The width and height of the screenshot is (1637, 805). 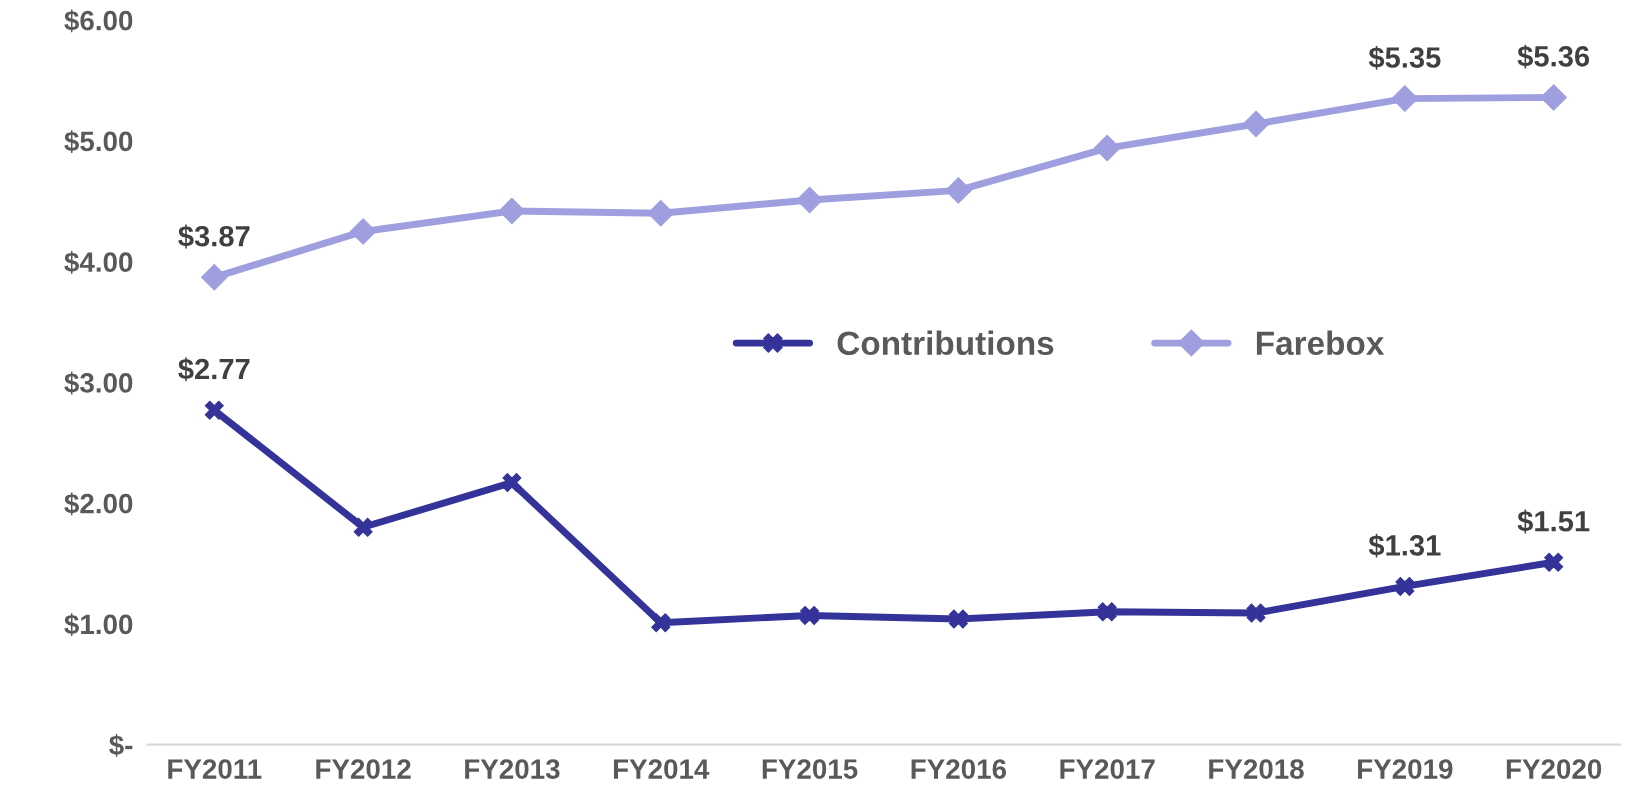 I want to click on y-tick-label: $4.00, so click(x=98, y=262).